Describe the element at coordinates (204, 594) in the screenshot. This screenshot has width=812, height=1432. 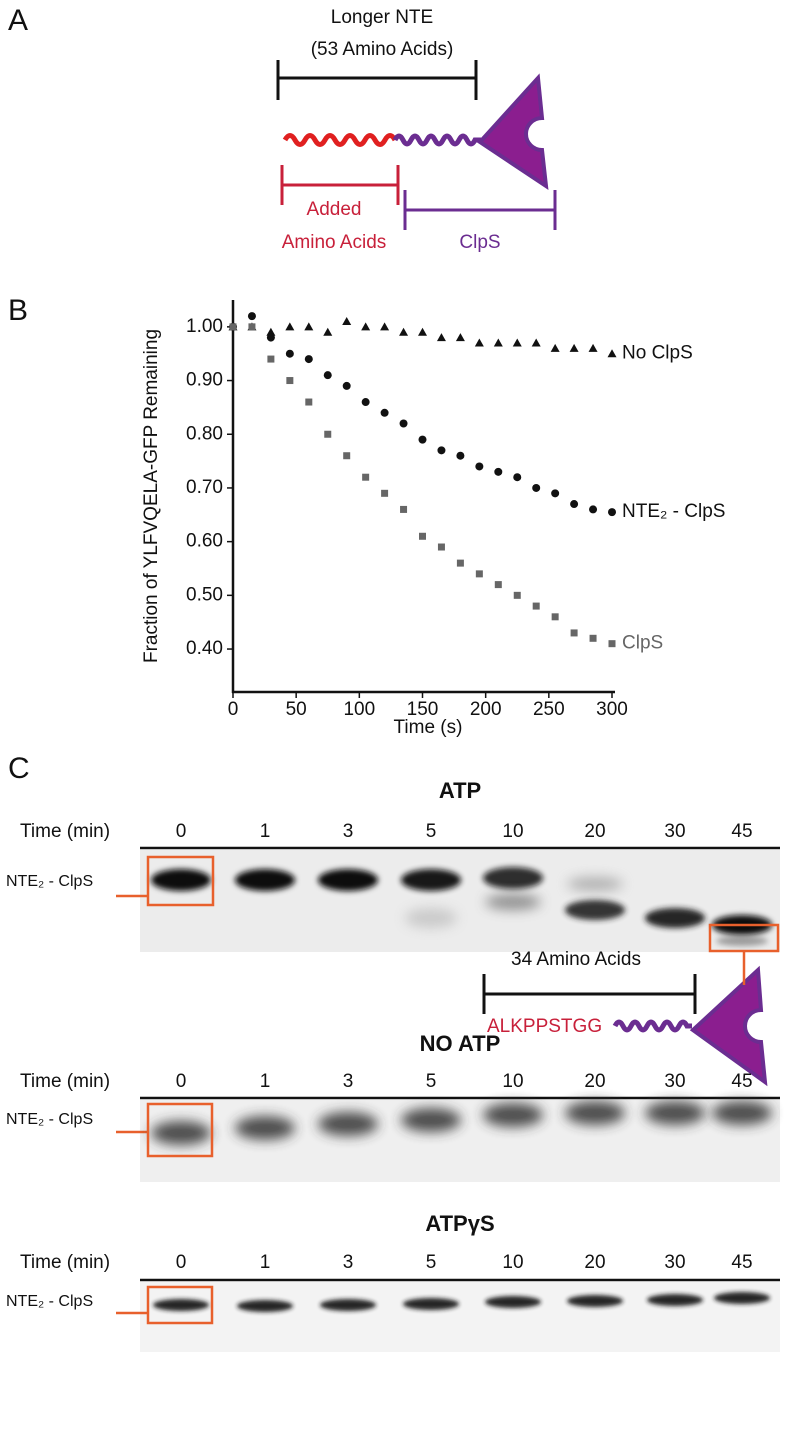
I see `y-tick-label: 0.50` at that location.